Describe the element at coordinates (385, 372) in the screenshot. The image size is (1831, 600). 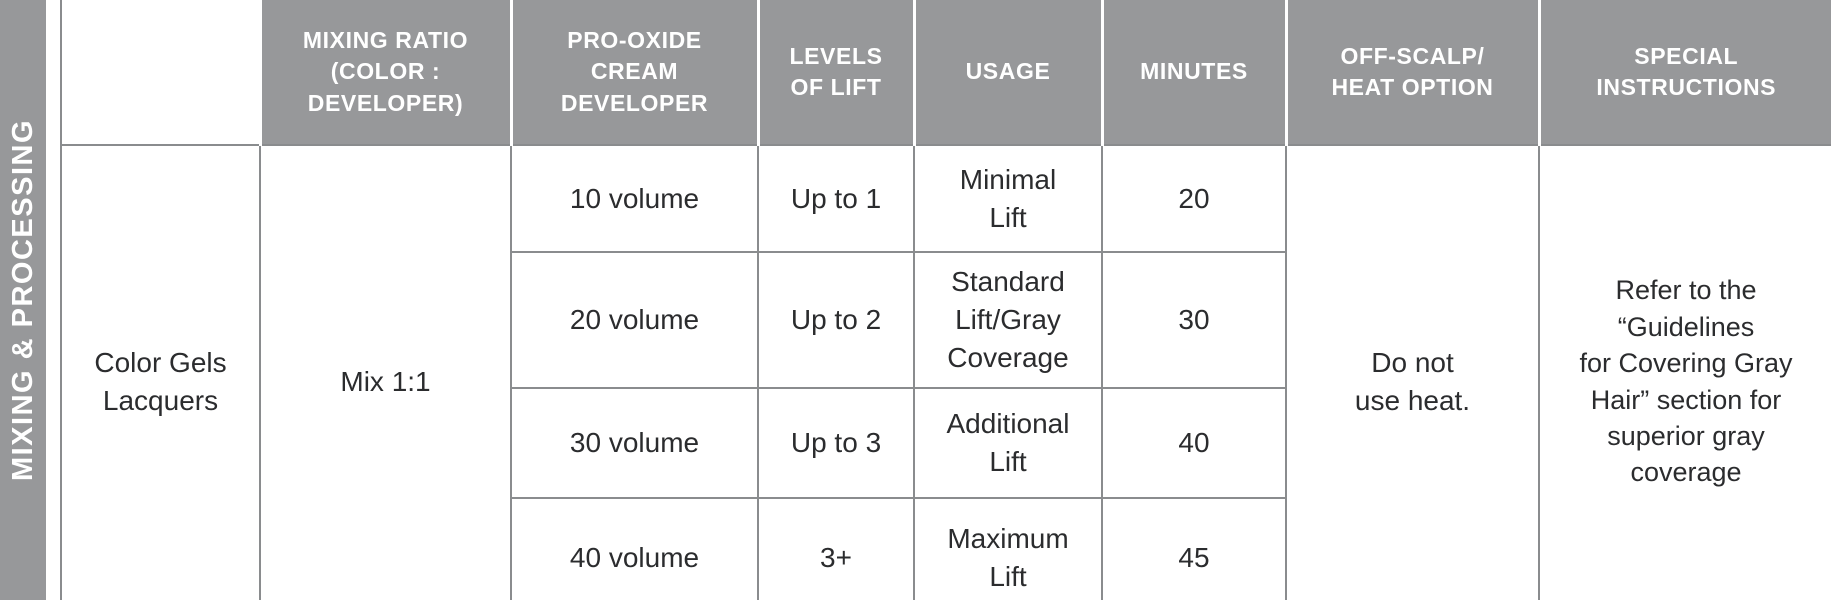
I see `cell-mix-ratio: Mix 1:1` at that location.